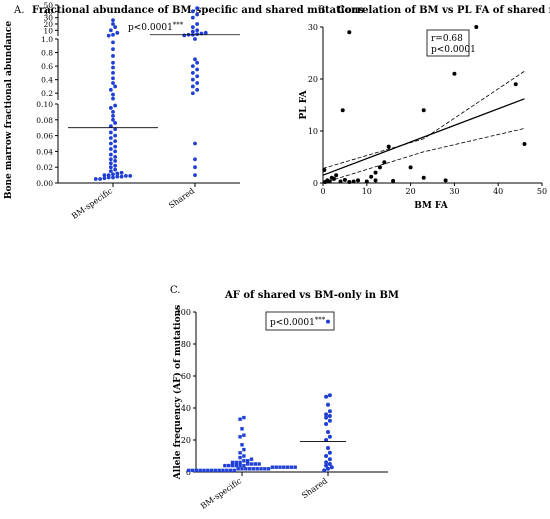 This screenshot has height=519, width=550. What do you see at coordinates (44, 136) in the screenshot?
I see `panel-a-y-tick-label: 0.06` at bounding box center [44, 136].